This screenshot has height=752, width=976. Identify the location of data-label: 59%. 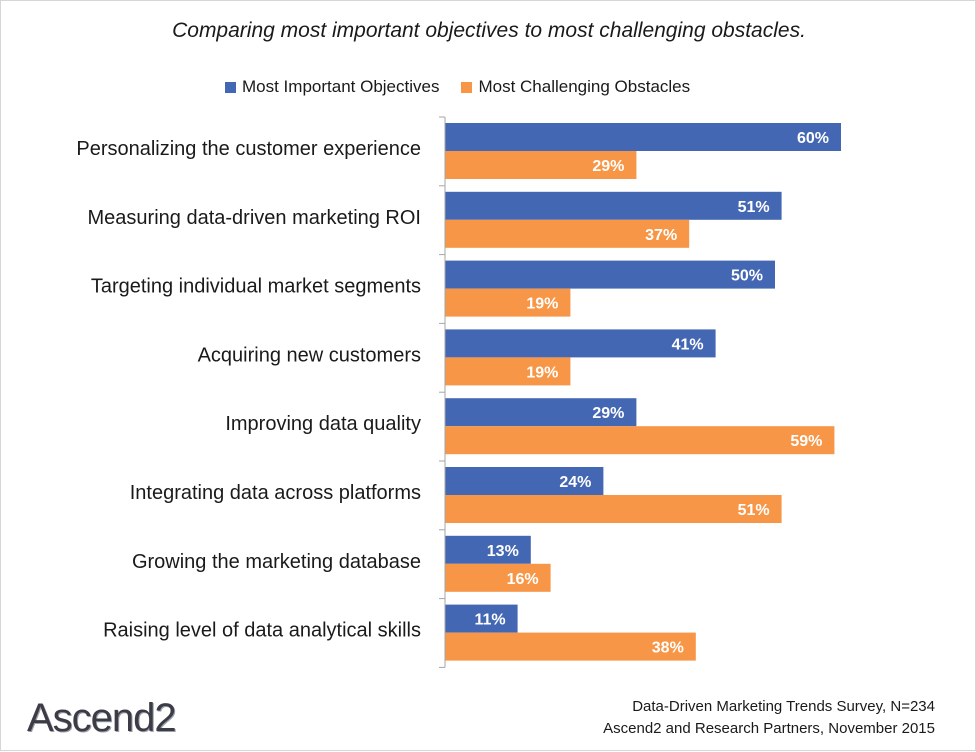
(806, 441).